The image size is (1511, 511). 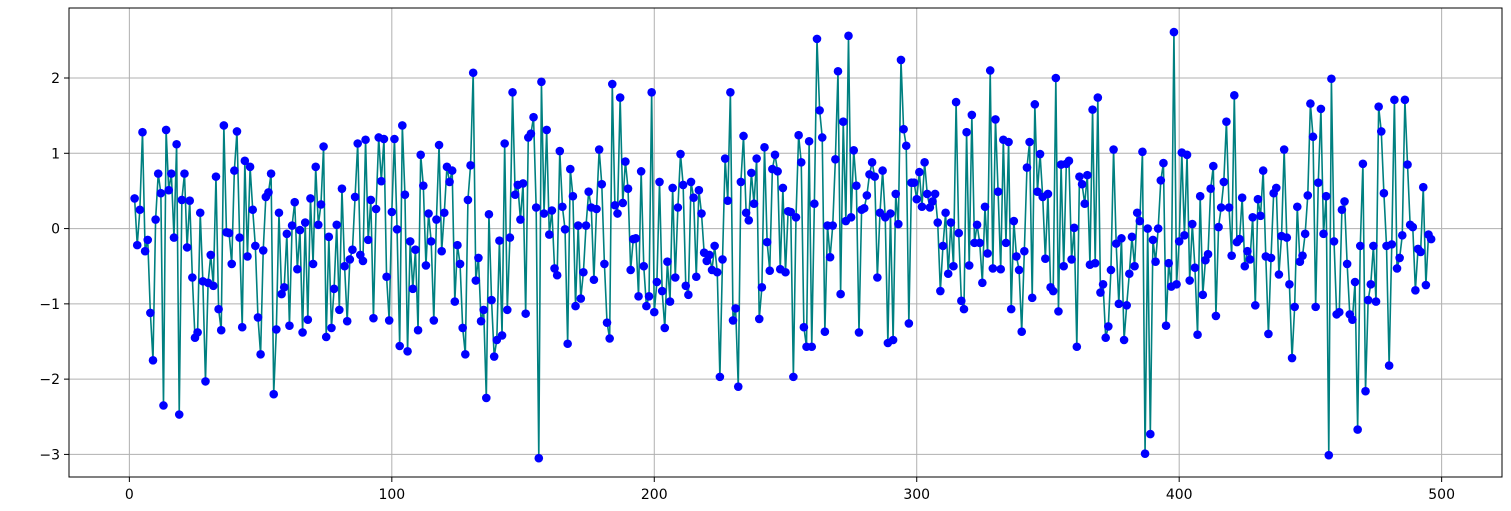 What do you see at coordinates (129, 495) in the screenshot?
I see `x-tick-label: 0` at bounding box center [129, 495].